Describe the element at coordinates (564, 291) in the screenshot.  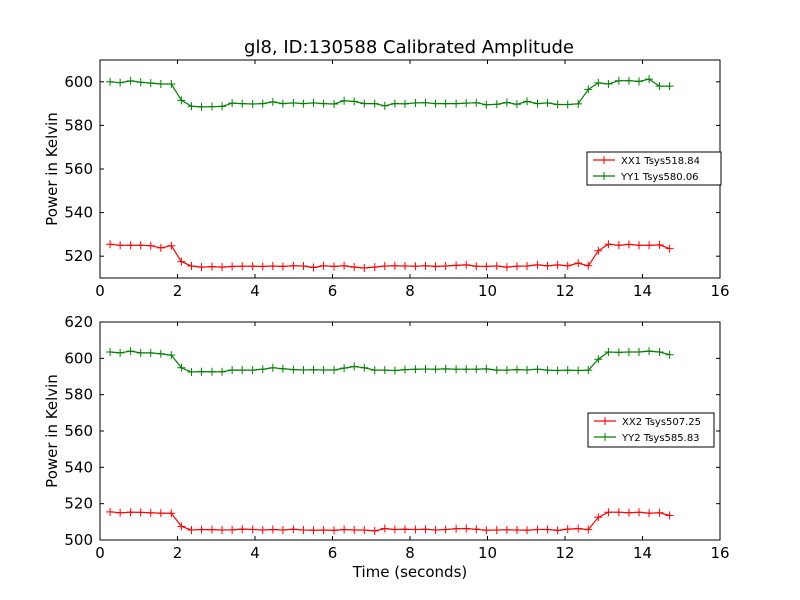
I see `x-tick-label: 12` at that location.